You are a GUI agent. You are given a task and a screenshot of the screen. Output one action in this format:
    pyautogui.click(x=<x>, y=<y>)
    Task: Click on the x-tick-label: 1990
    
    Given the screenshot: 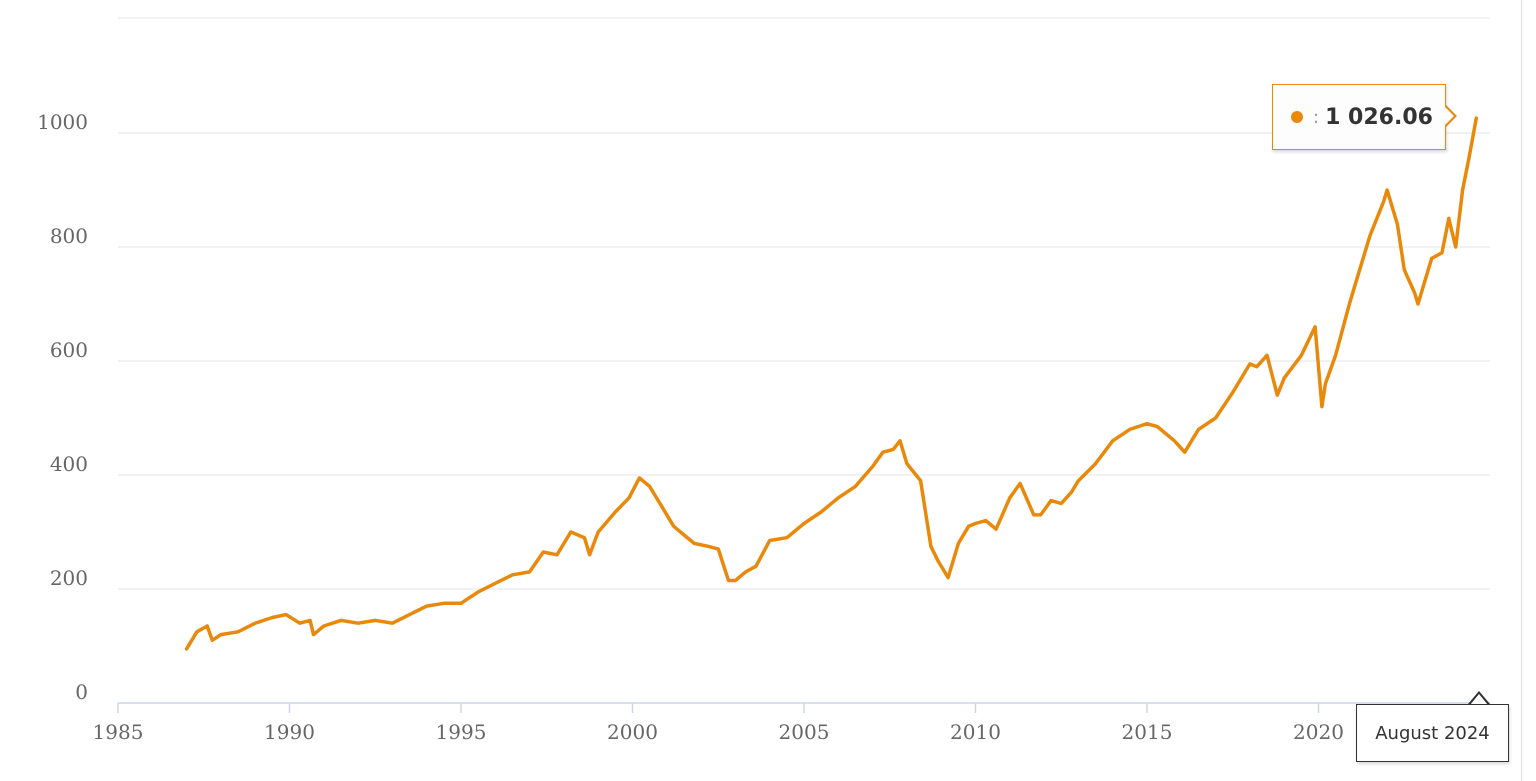 What is the action you would take?
    pyautogui.click(x=289, y=732)
    